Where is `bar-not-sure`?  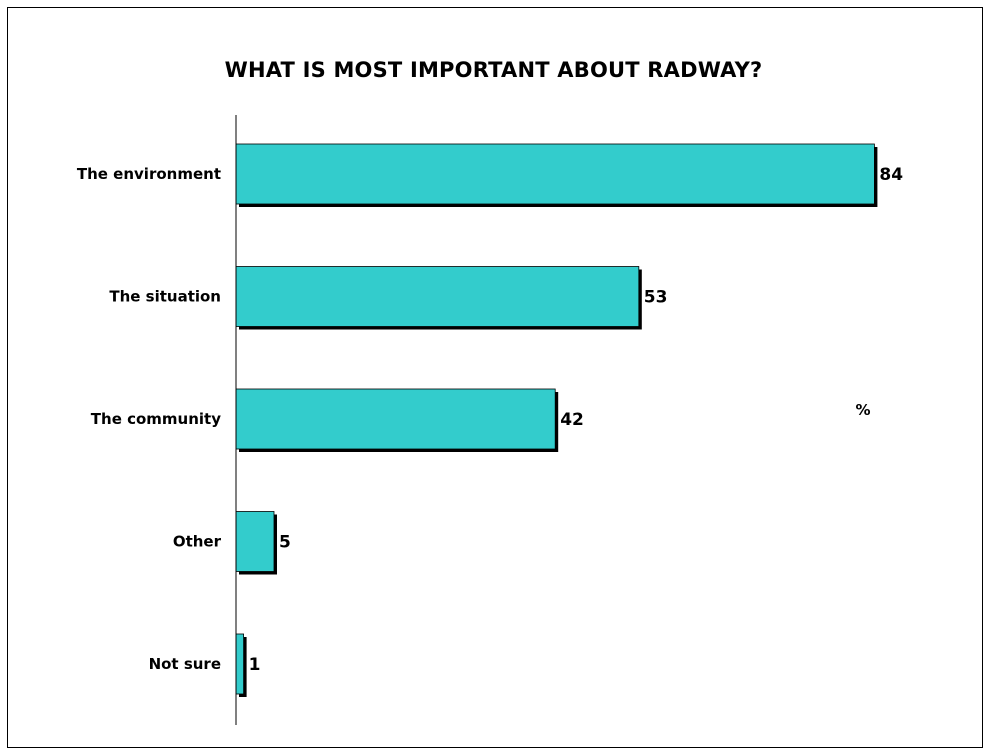 bar-not-sure is located at coordinates (239, 664).